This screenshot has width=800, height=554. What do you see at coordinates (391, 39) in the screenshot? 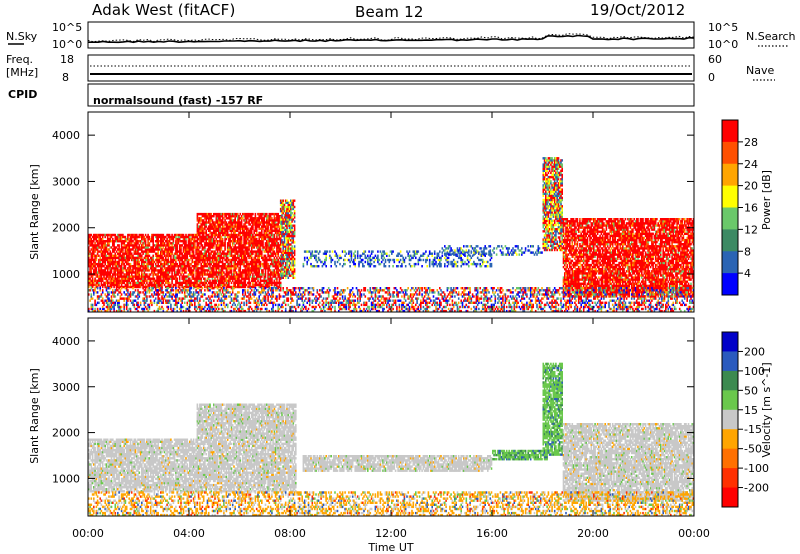
I see `nsky-trace` at bounding box center [391, 39].